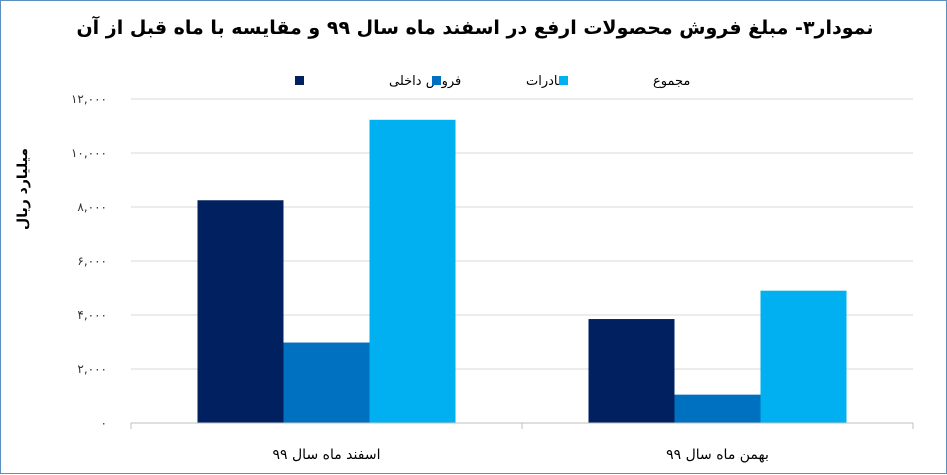  I want to click on y-tick-label: ۴,۰۰۰, so click(92, 315).